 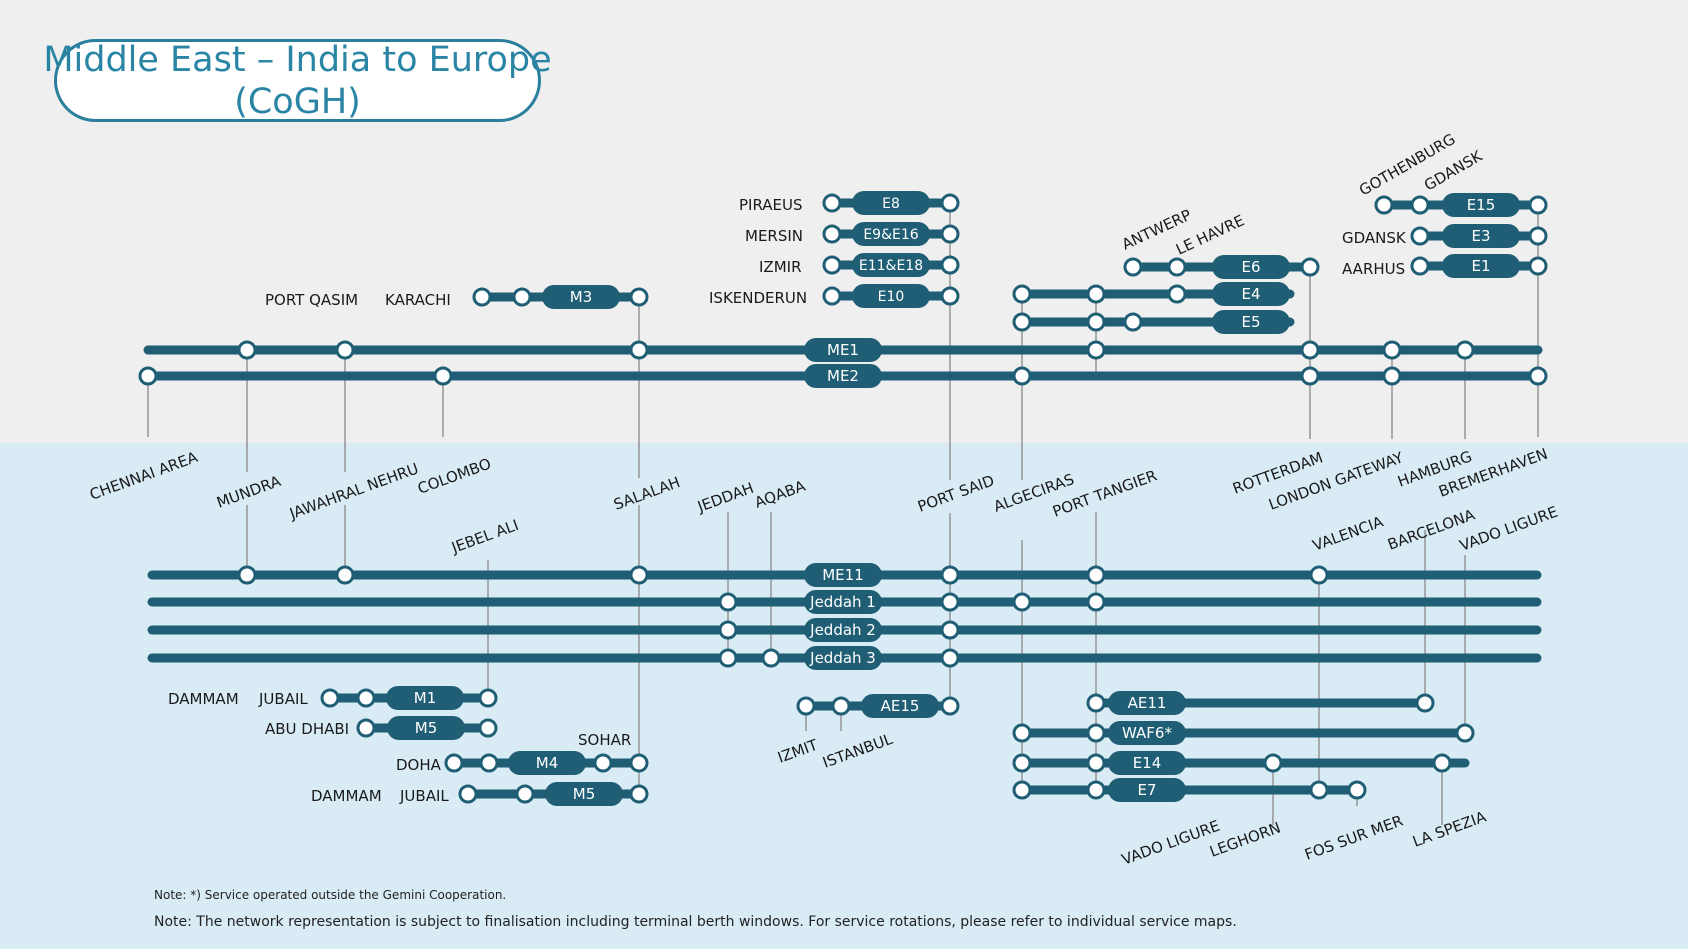 I want to click on service-label: E14, so click(x=1147, y=763).